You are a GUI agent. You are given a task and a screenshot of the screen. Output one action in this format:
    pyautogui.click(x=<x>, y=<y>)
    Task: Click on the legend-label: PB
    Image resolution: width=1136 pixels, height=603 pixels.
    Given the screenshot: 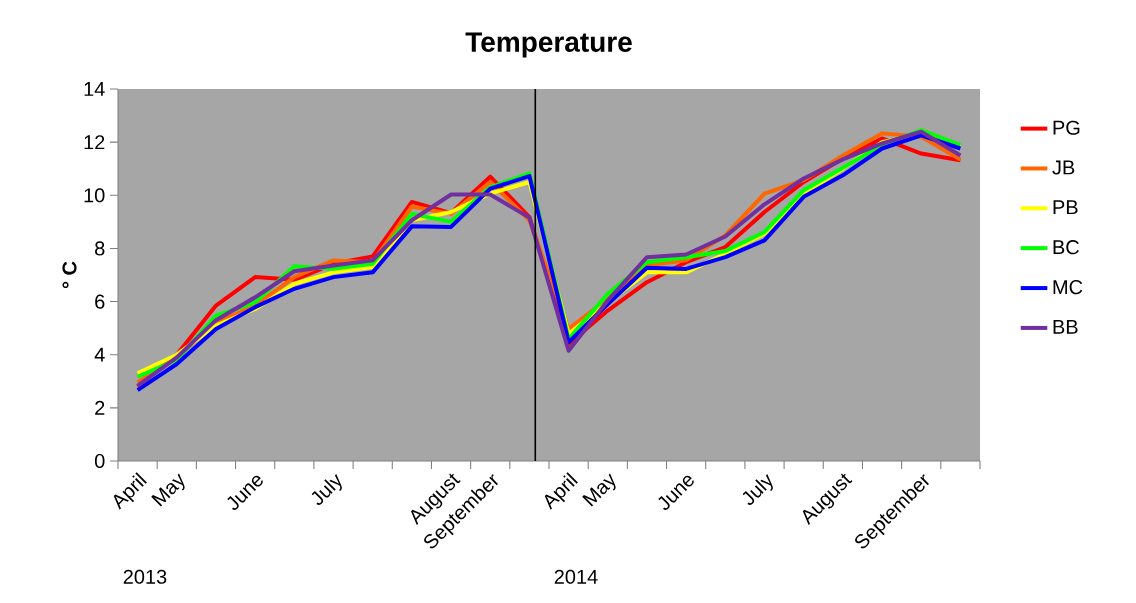 What is the action you would take?
    pyautogui.click(x=1065, y=207)
    